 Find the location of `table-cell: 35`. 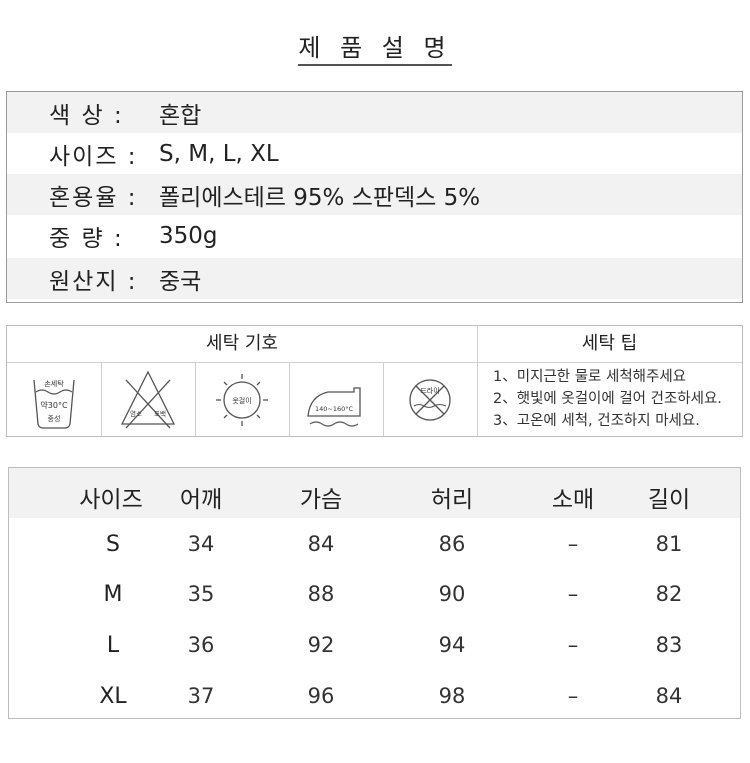

table-cell: 35 is located at coordinates (201, 594).